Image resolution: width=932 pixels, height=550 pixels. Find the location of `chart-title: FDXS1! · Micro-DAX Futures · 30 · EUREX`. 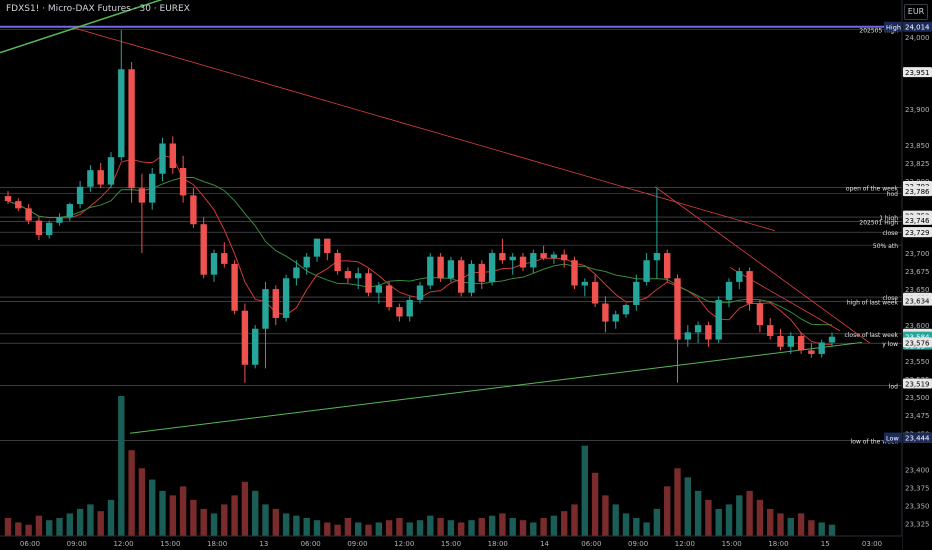

chart-title: FDXS1! · Micro-DAX Futures · 30 · EUREX is located at coordinates (98, 9).